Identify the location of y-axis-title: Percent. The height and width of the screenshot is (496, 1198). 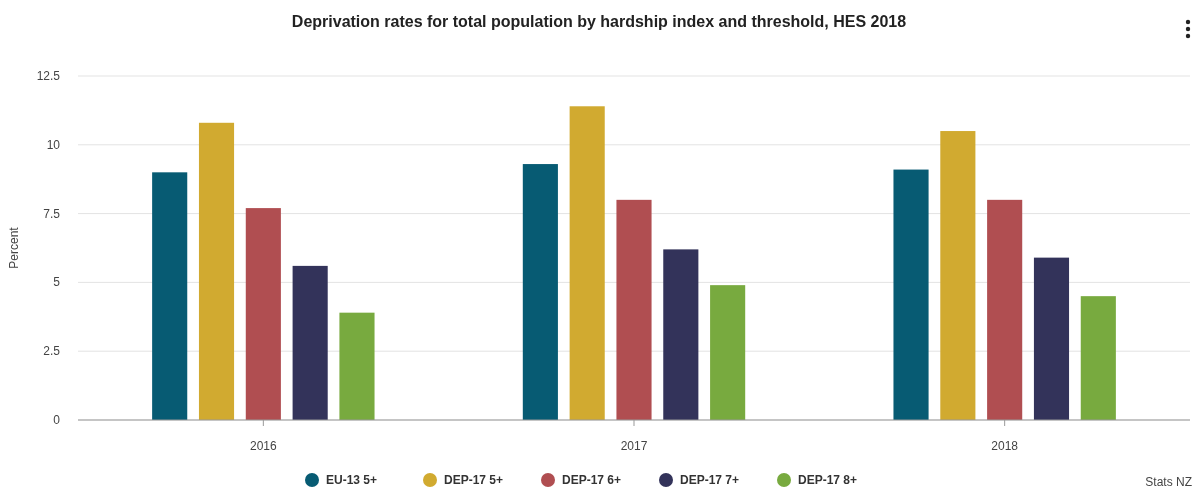
(14, 247).